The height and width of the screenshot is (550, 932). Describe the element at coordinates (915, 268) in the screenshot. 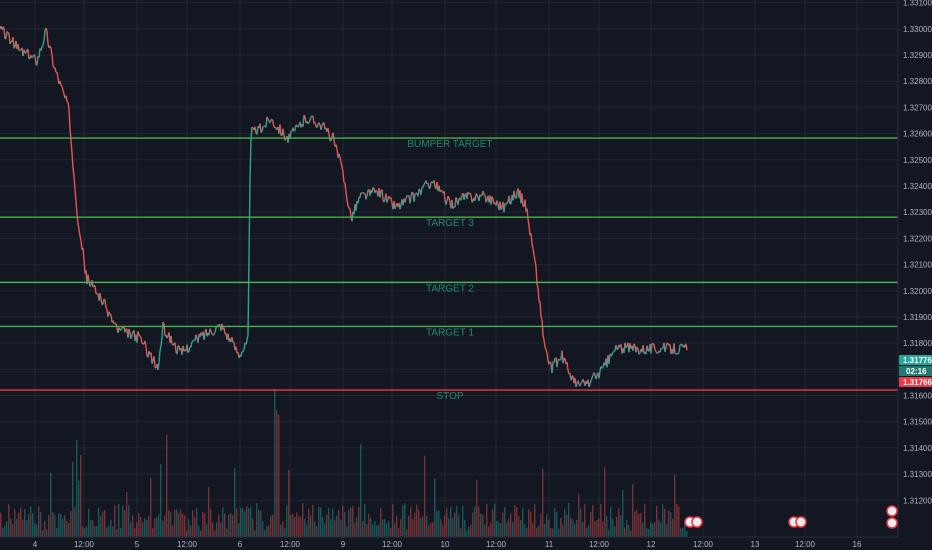

I see `price-axis-panel` at that location.